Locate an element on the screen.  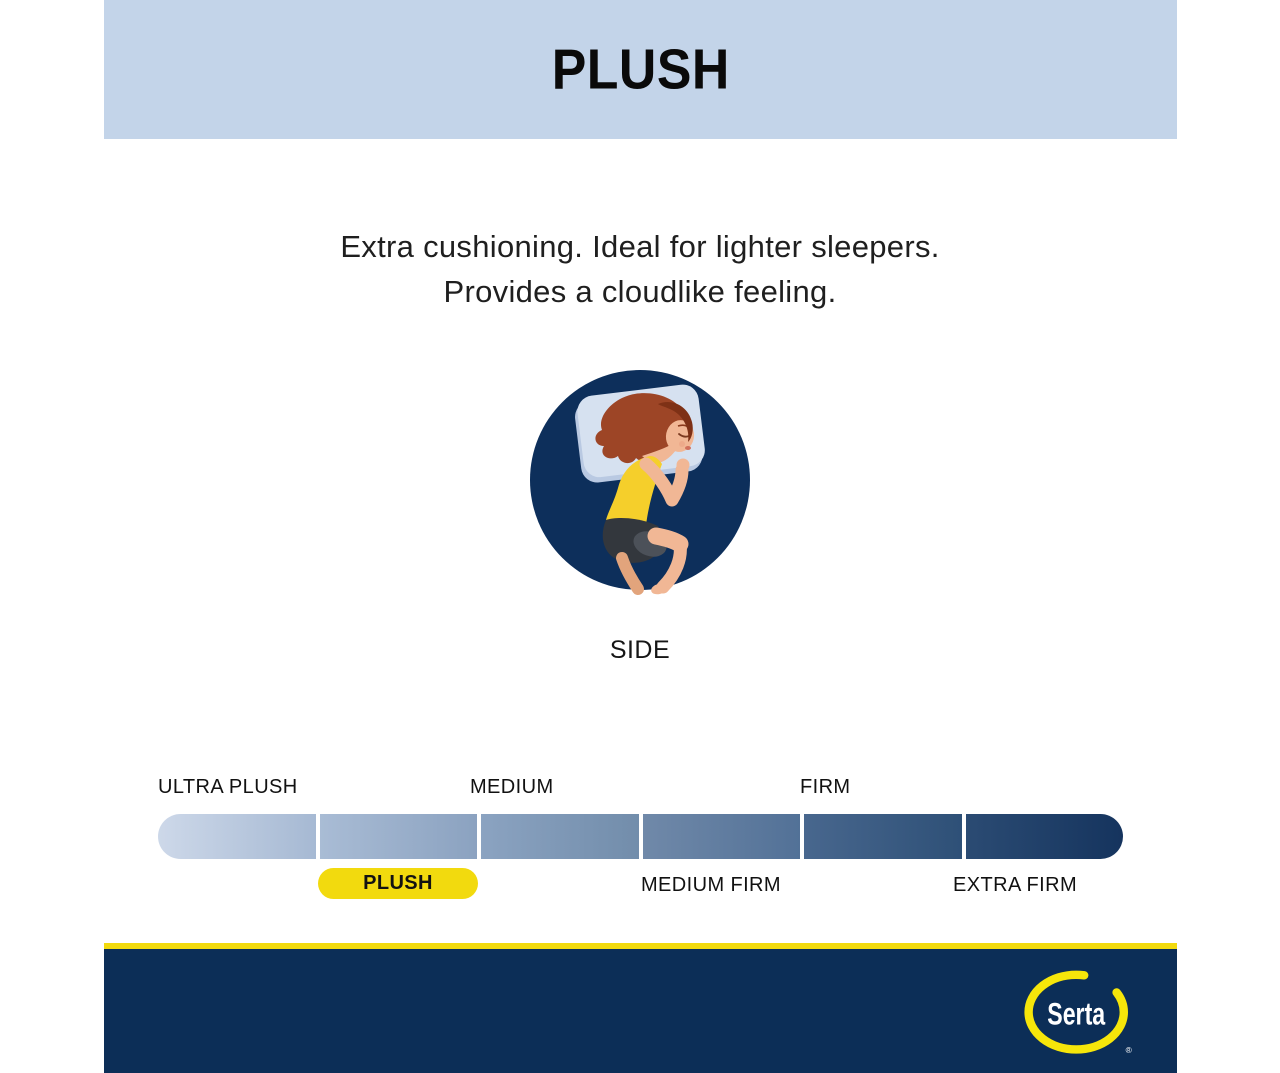
lips-shape is located at coordinates (688, 448).